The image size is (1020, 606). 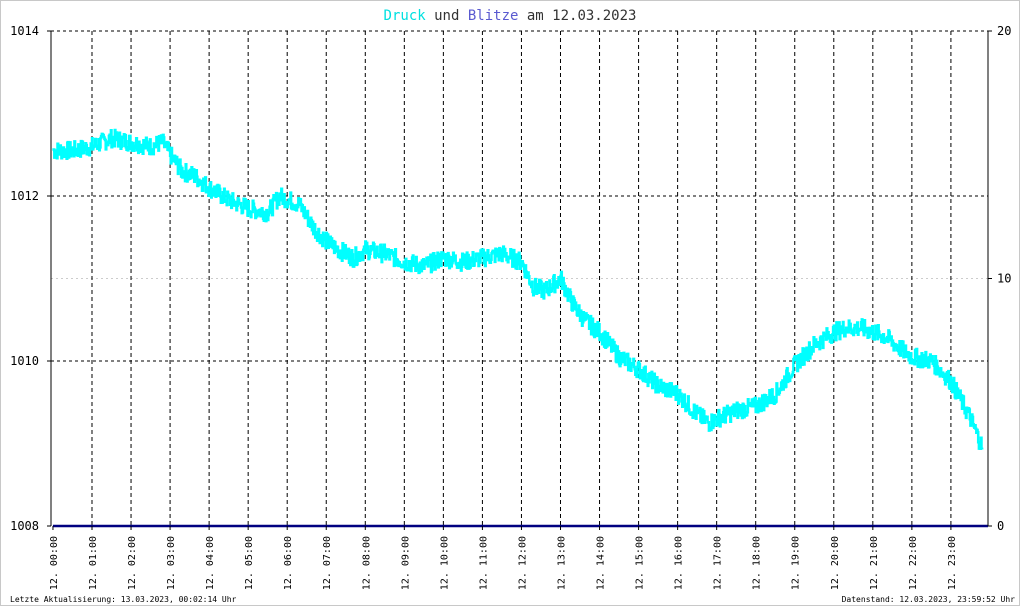 I want to click on x-tick-label: 12. 15:00, so click(x=640, y=563).